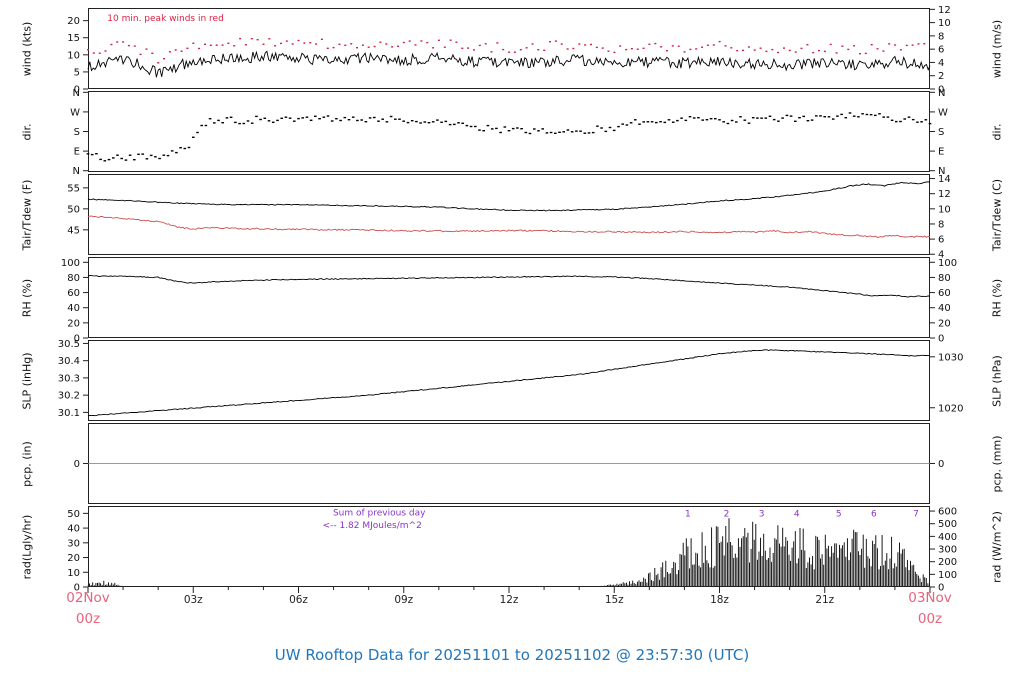 The height and width of the screenshot is (700, 1024). I want to click on start-date-hour: 00z, so click(88, 619).